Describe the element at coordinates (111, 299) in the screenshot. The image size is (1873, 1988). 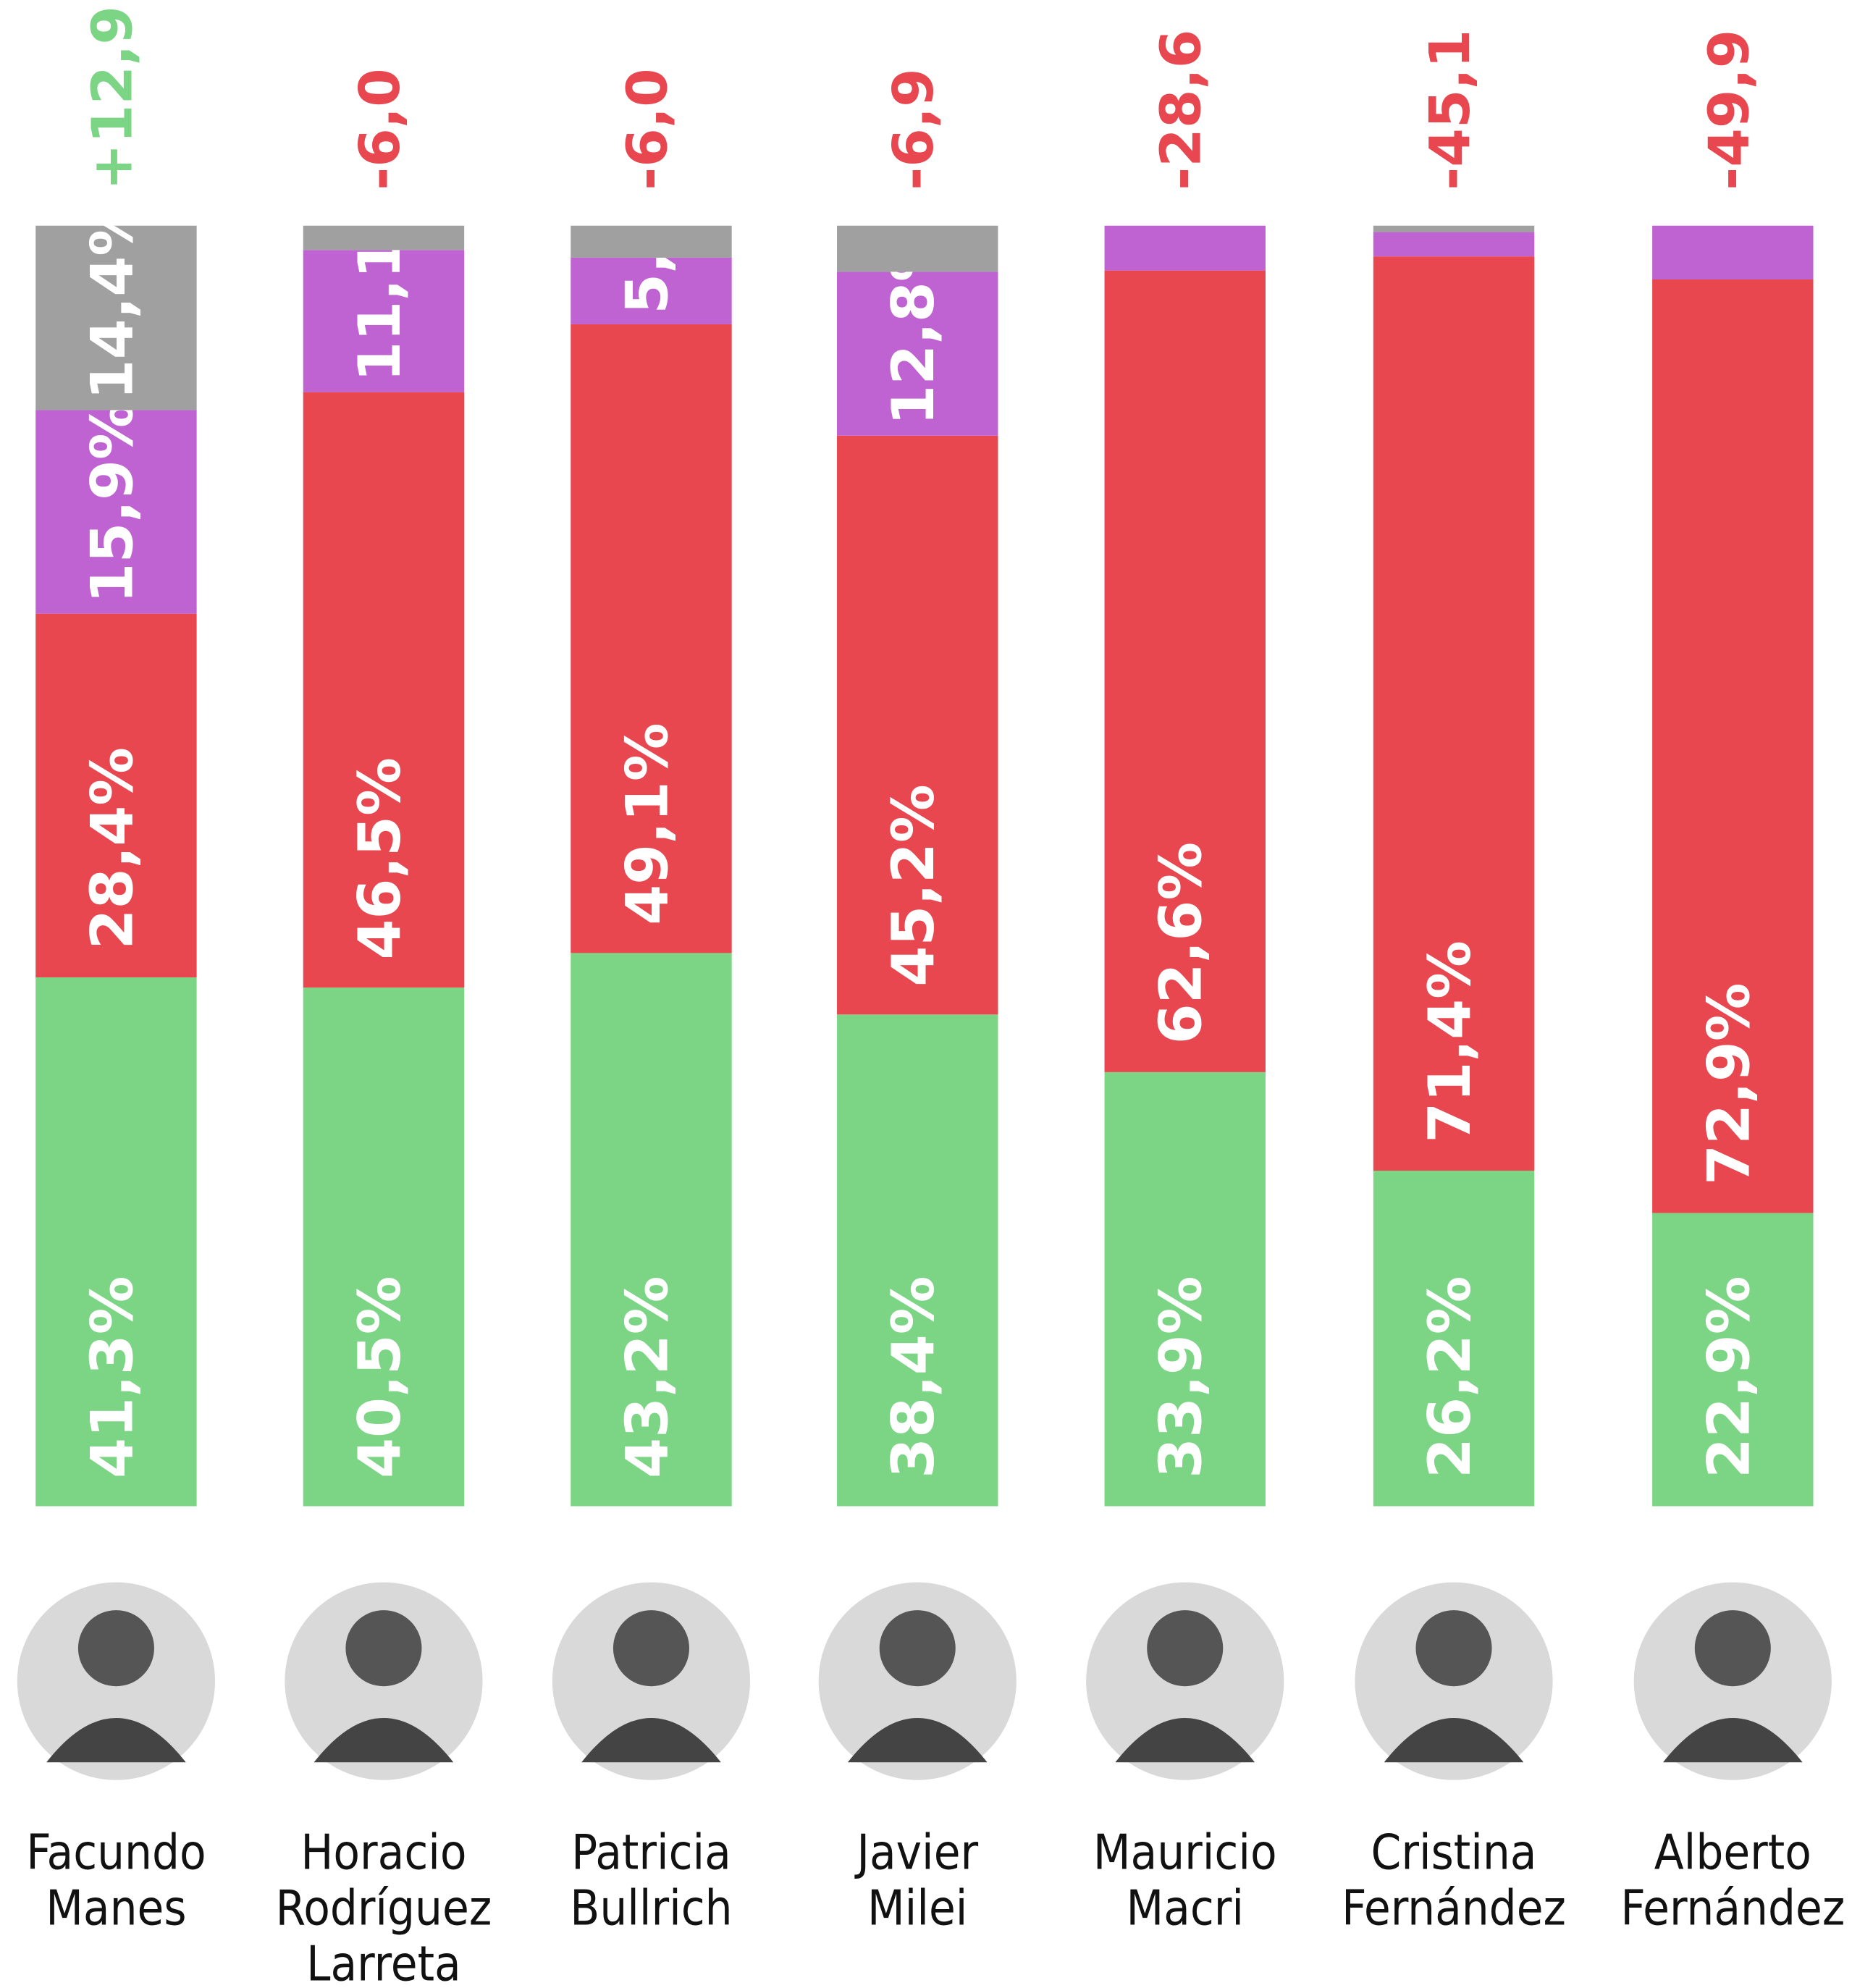
I see `segment-label: 14,4%` at that location.